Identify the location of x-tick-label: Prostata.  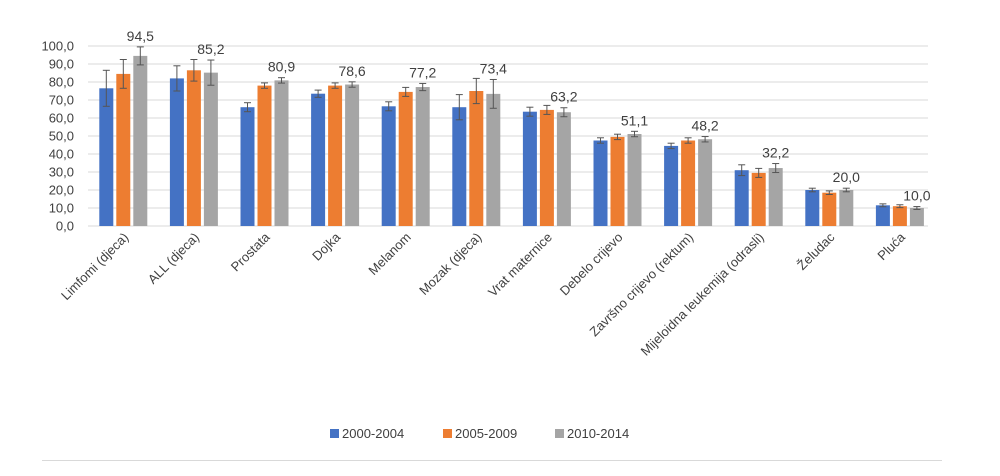
(250, 251).